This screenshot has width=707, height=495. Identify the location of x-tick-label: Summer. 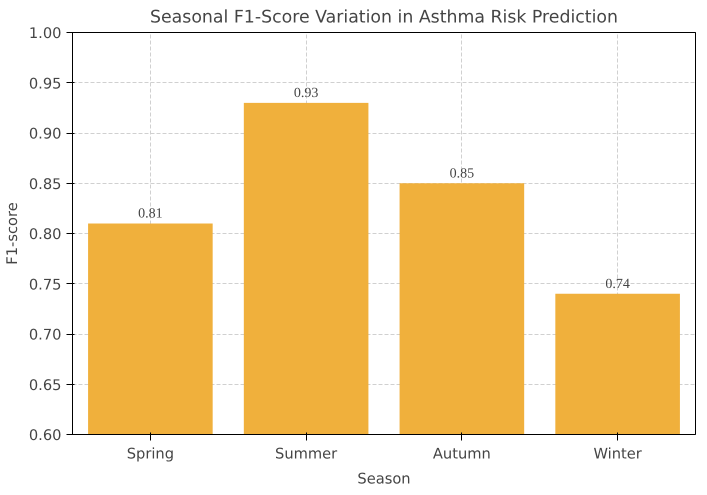
(306, 454).